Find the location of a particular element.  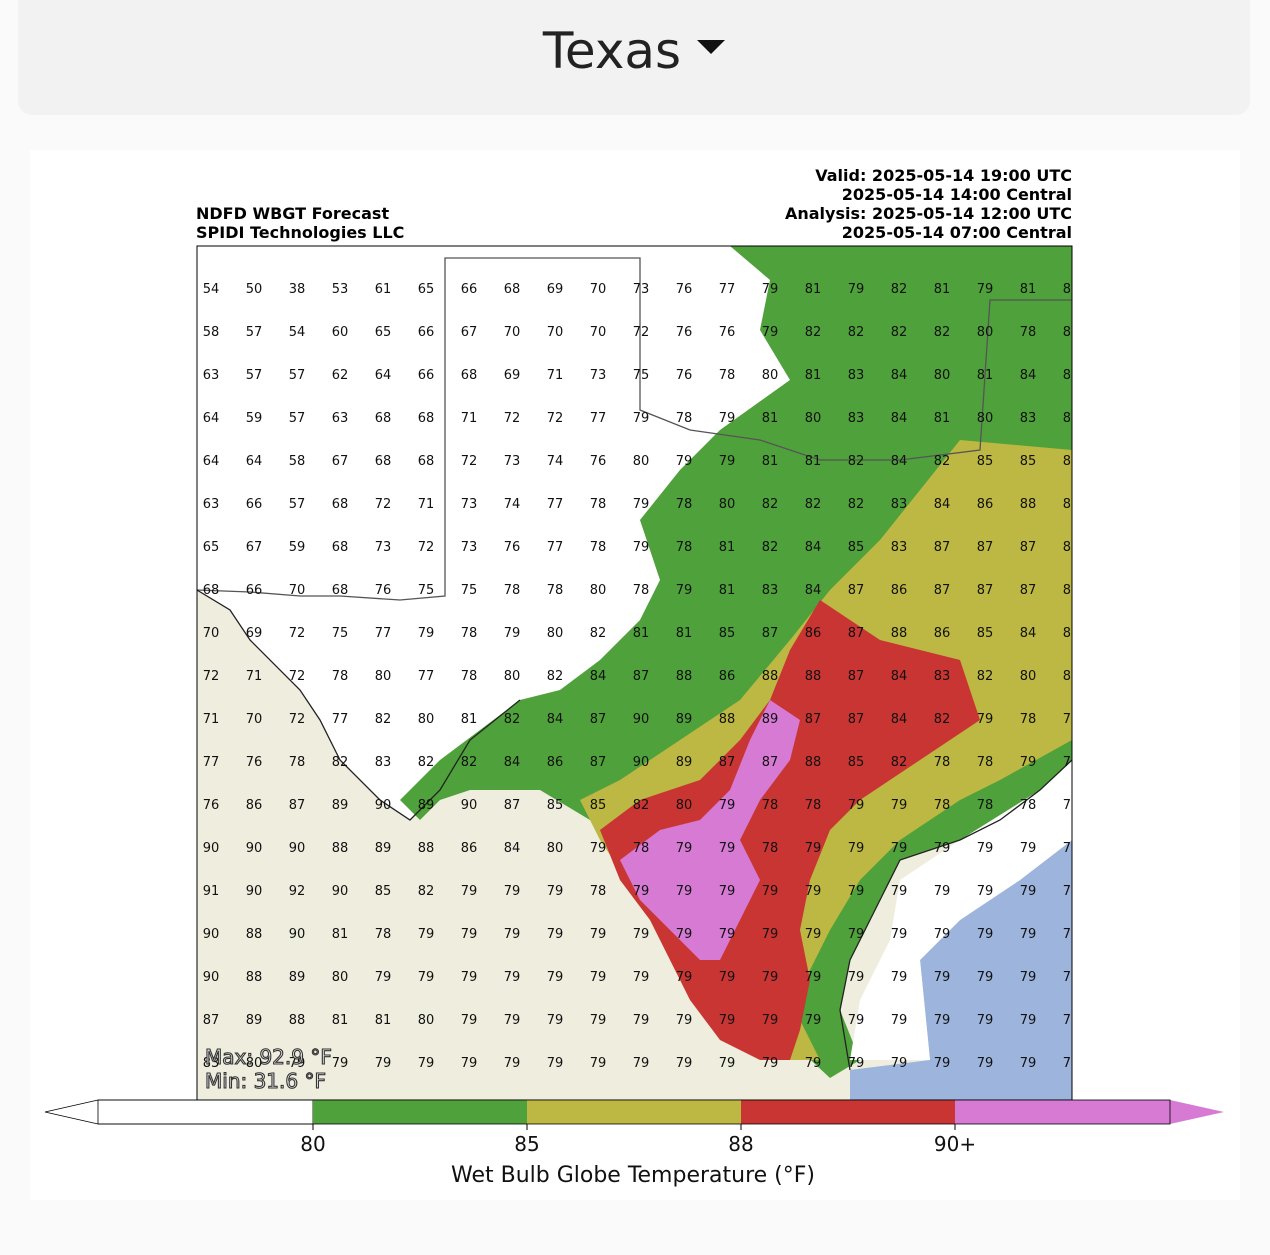

colorbar-label: Wet Bulb Globe Temperature (°F) is located at coordinates (633, 1175).